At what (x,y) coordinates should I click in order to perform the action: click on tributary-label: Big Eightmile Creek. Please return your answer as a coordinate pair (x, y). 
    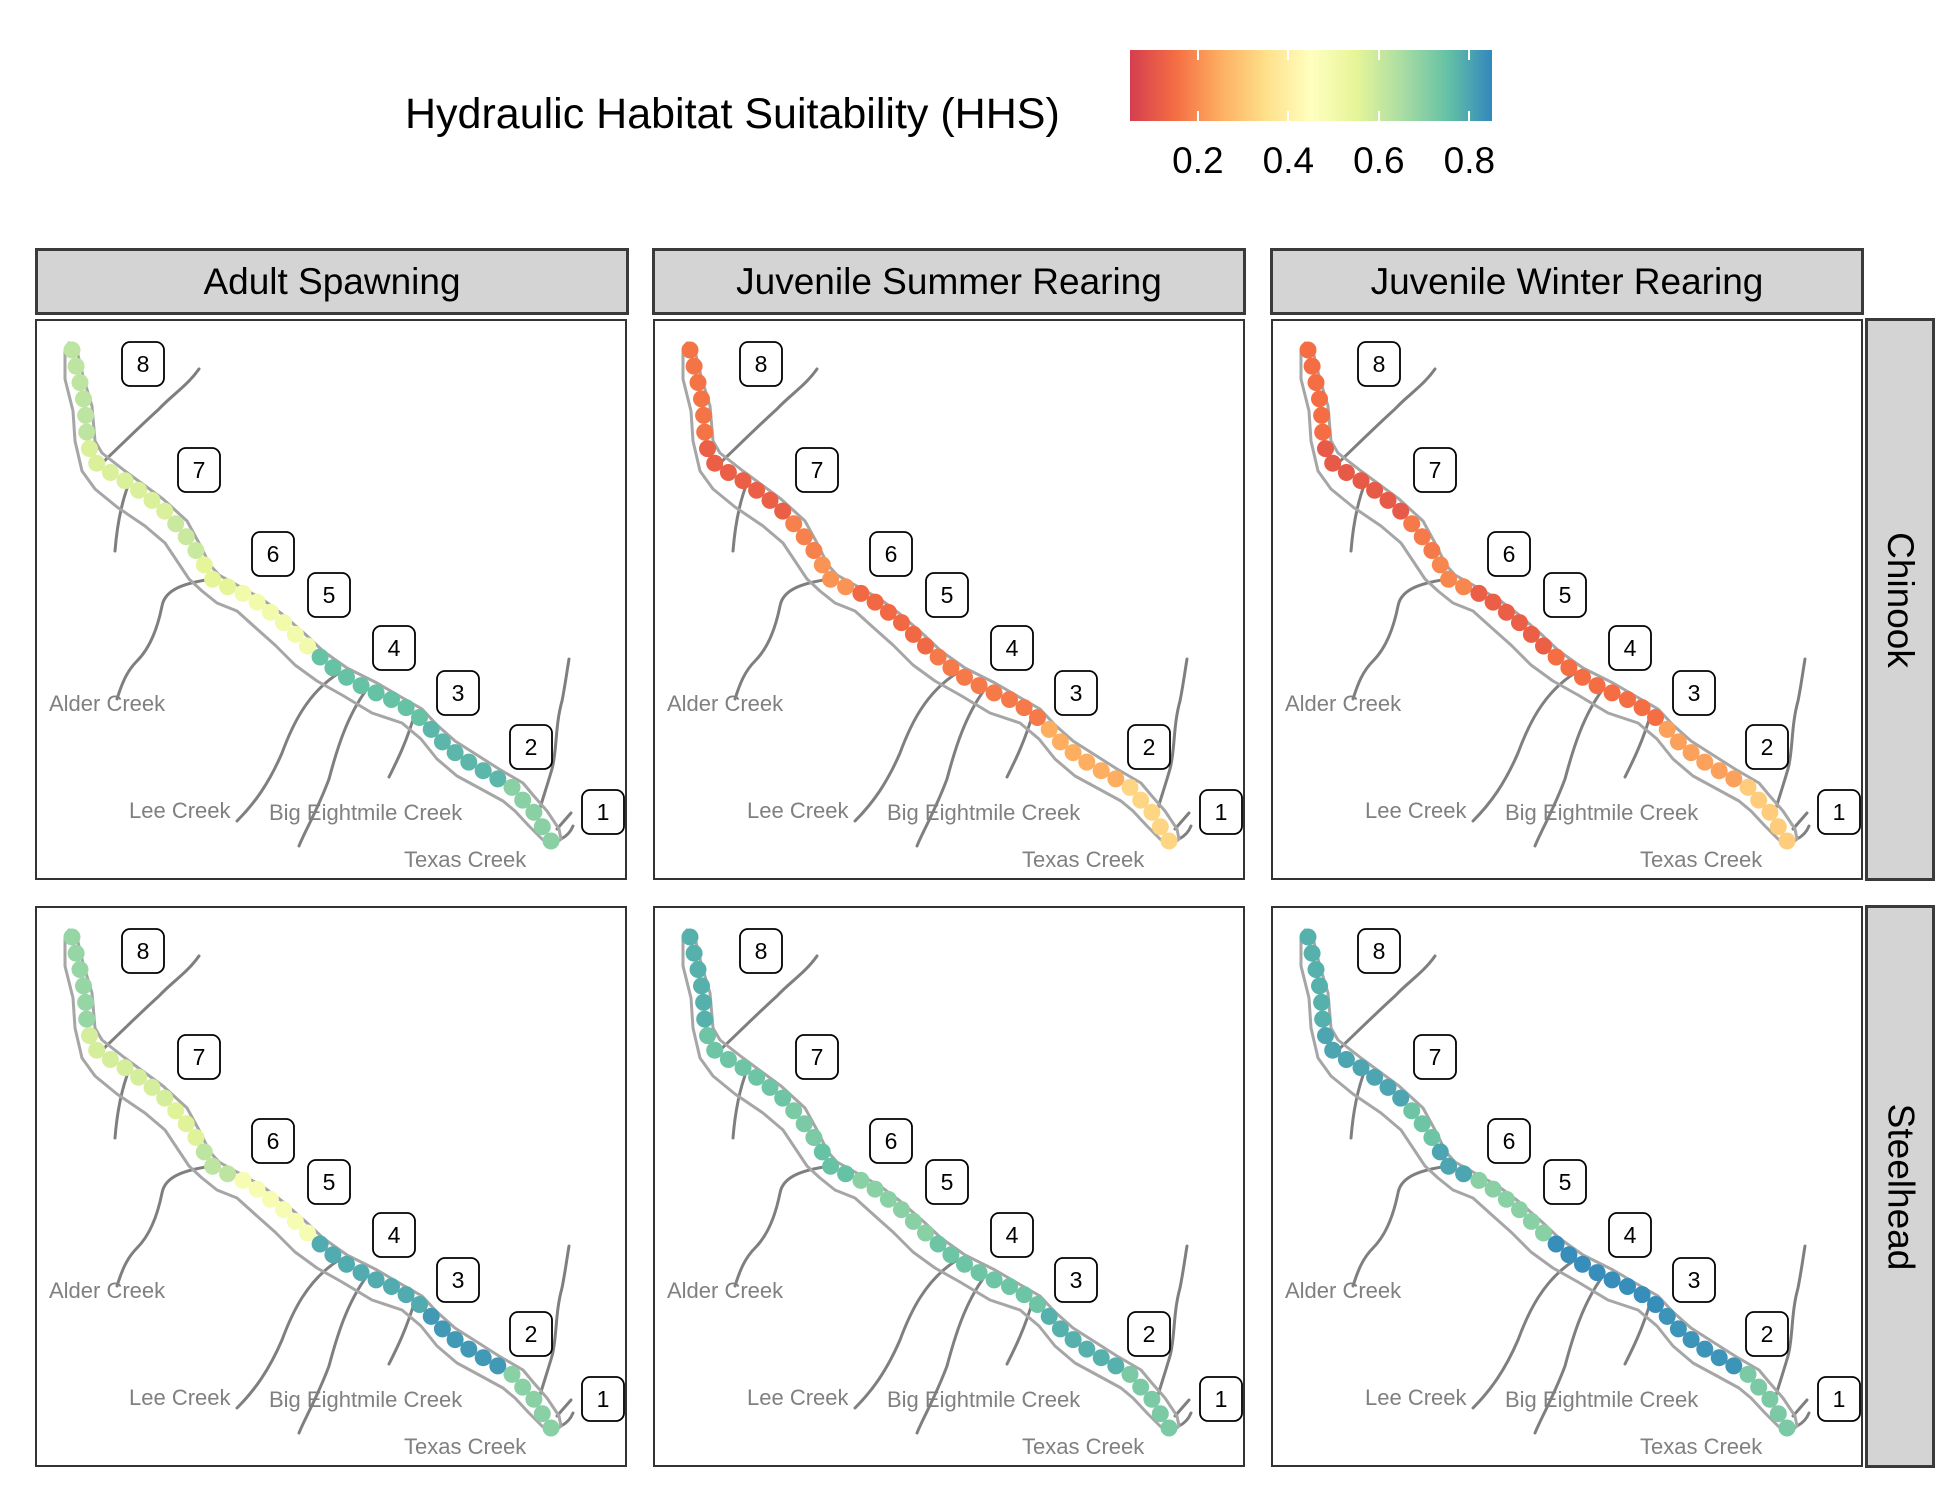
    Looking at the image, I should click on (366, 812).